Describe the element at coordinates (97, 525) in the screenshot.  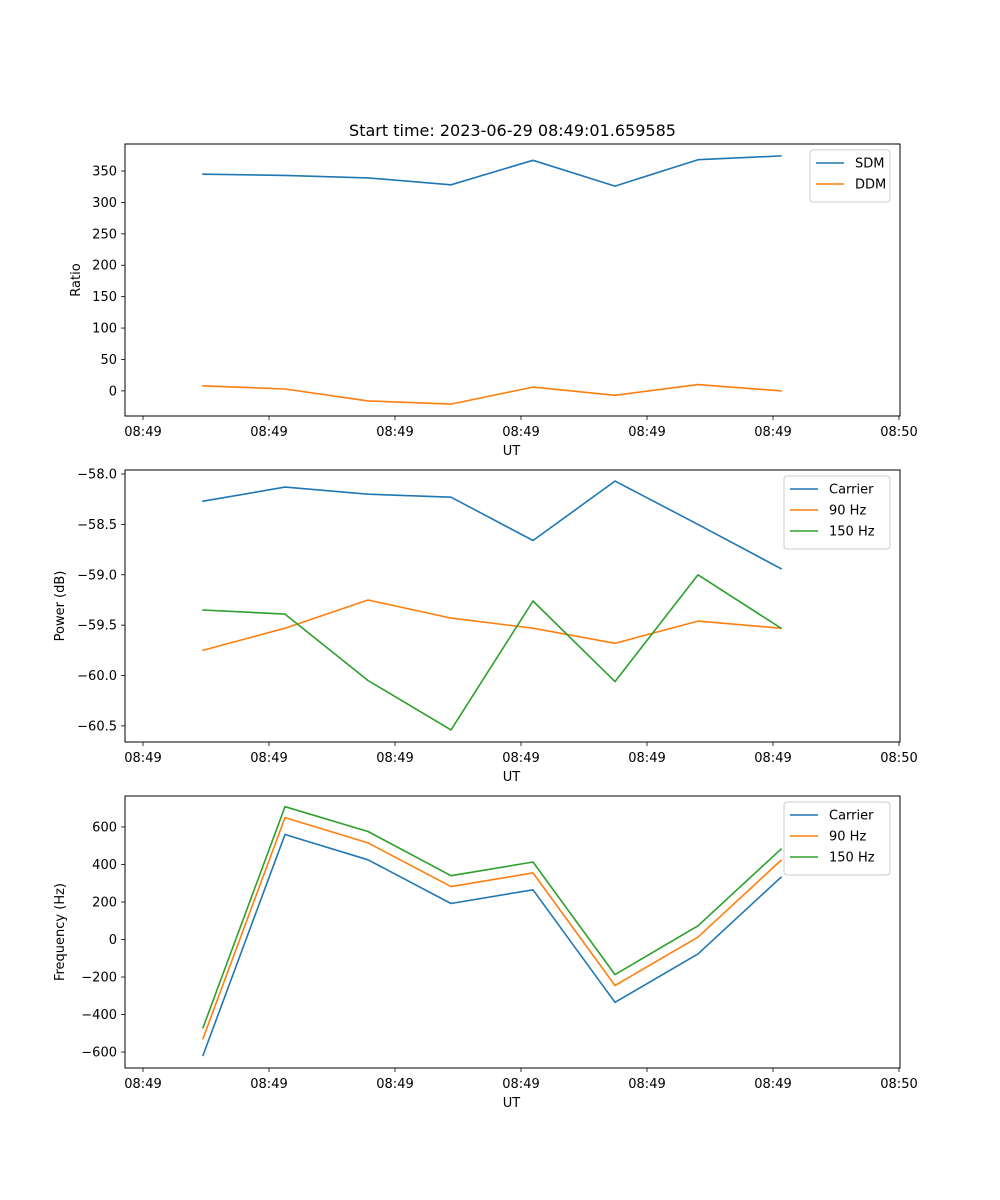
I see `y-tick-label: −58.5` at that location.